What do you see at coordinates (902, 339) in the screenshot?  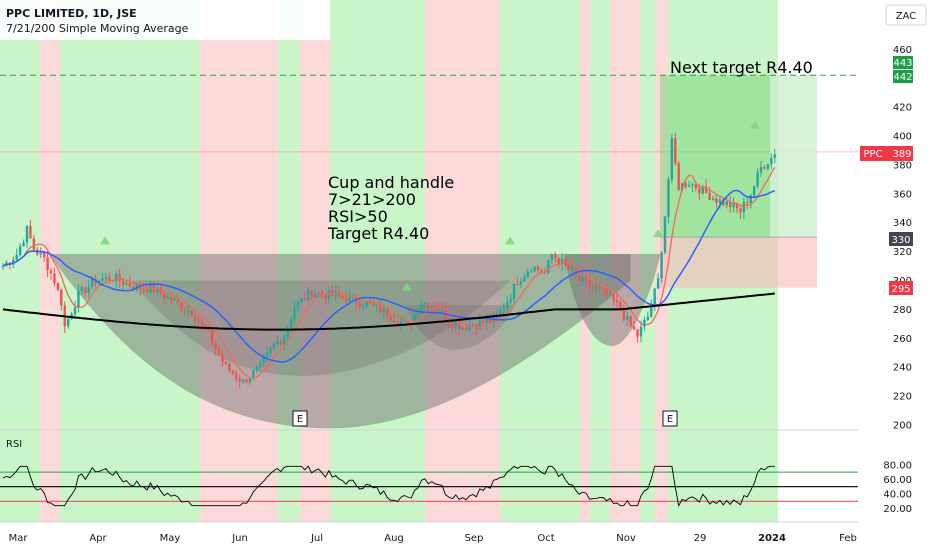 I see `price-tick-label: 260` at bounding box center [902, 339].